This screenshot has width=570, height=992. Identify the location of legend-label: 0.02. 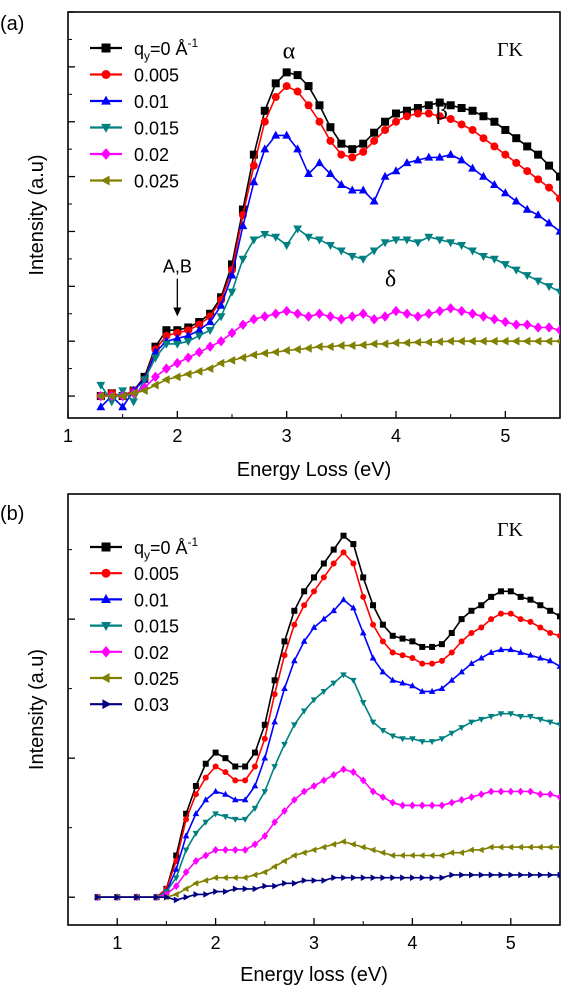
(151, 653).